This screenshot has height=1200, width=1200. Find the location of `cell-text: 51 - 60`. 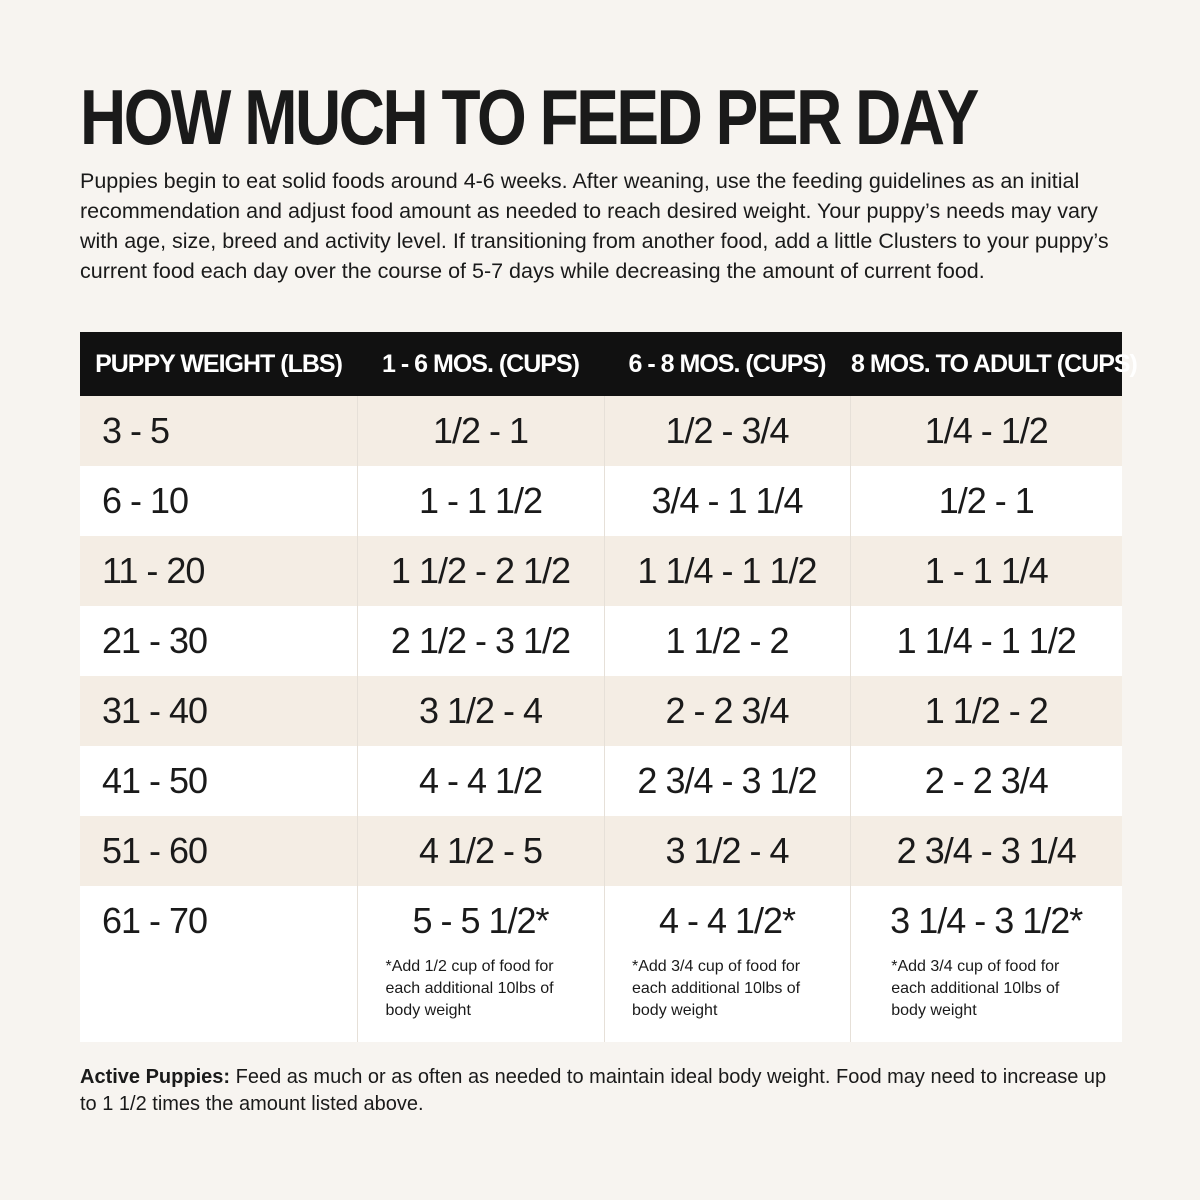

cell-text: 51 - 60 is located at coordinates (155, 850).